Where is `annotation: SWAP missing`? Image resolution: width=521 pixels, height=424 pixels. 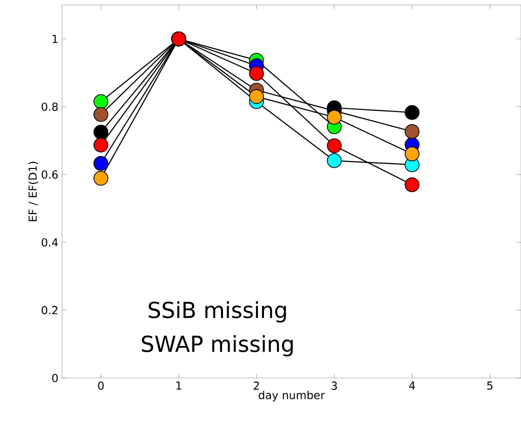 annotation: SWAP missing is located at coordinates (217, 345).